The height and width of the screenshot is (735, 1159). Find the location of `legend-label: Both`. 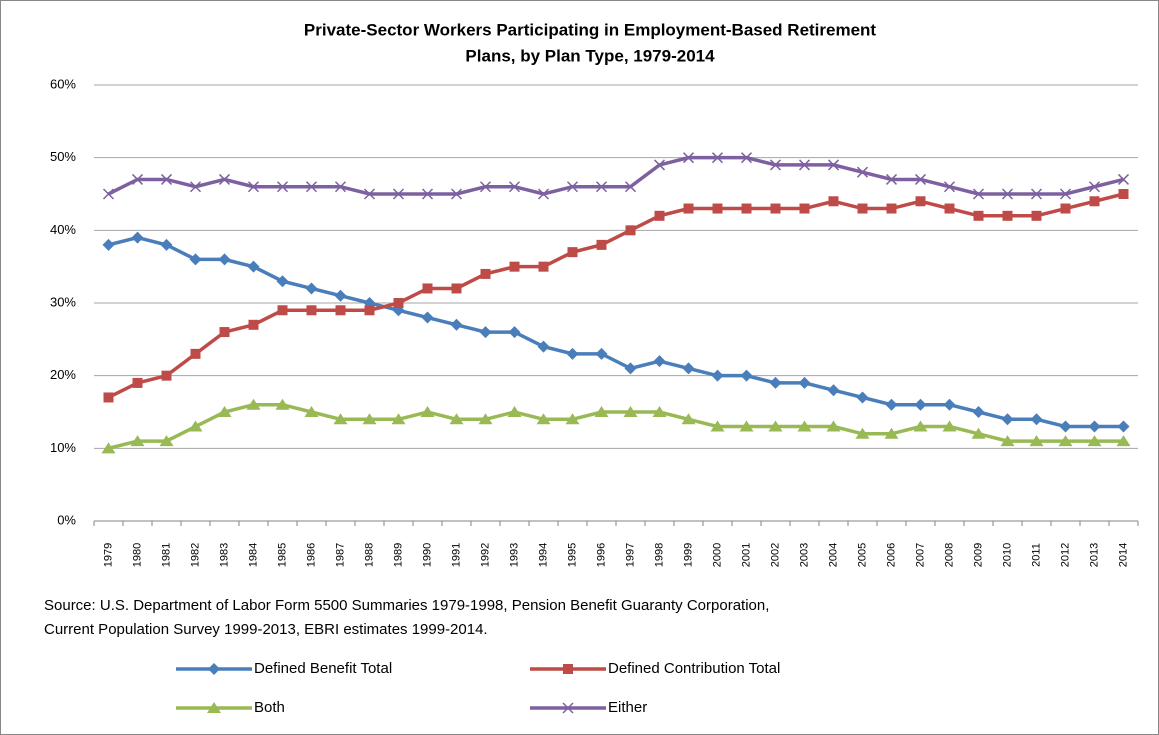

legend-label: Both is located at coordinates (269, 707).